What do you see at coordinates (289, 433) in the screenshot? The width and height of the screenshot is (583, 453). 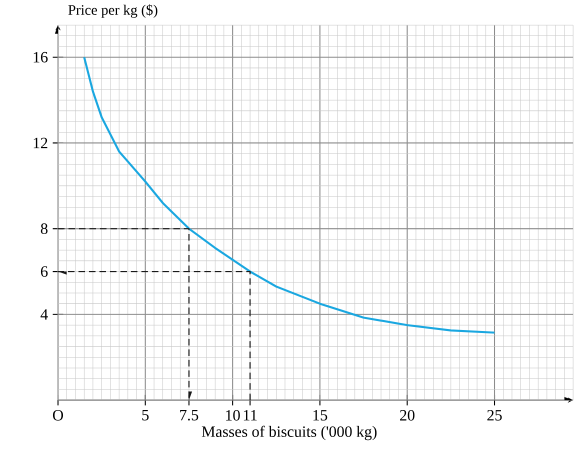 I see `x-axis-title: Masses of biscuits ('000 kg)` at bounding box center [289, 433].